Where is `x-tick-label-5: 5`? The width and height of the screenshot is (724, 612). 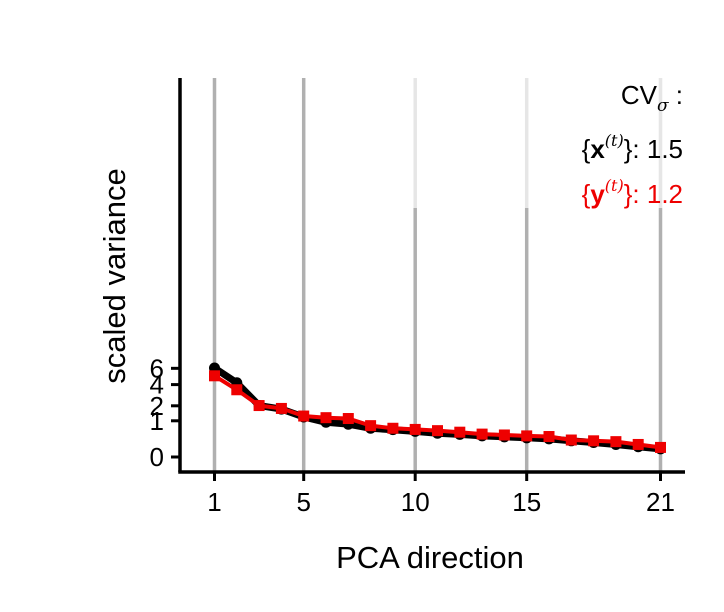
x-tick-label-5: 5 is located at coordinates (303, 502).